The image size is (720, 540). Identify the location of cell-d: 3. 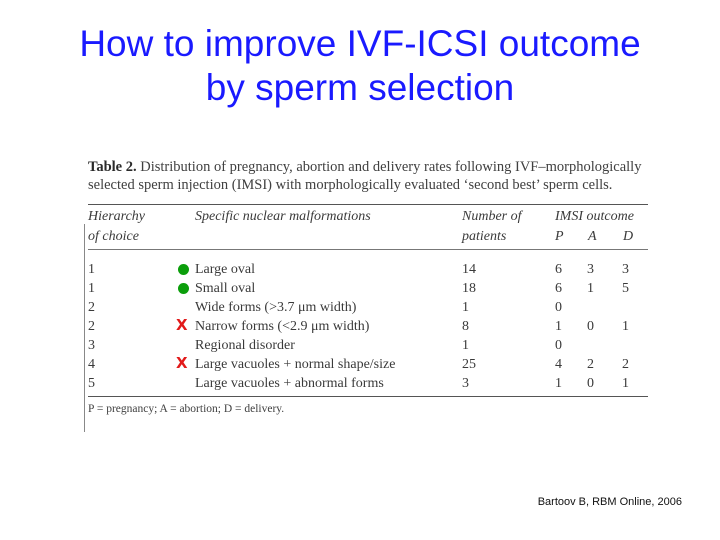
(625, 269).